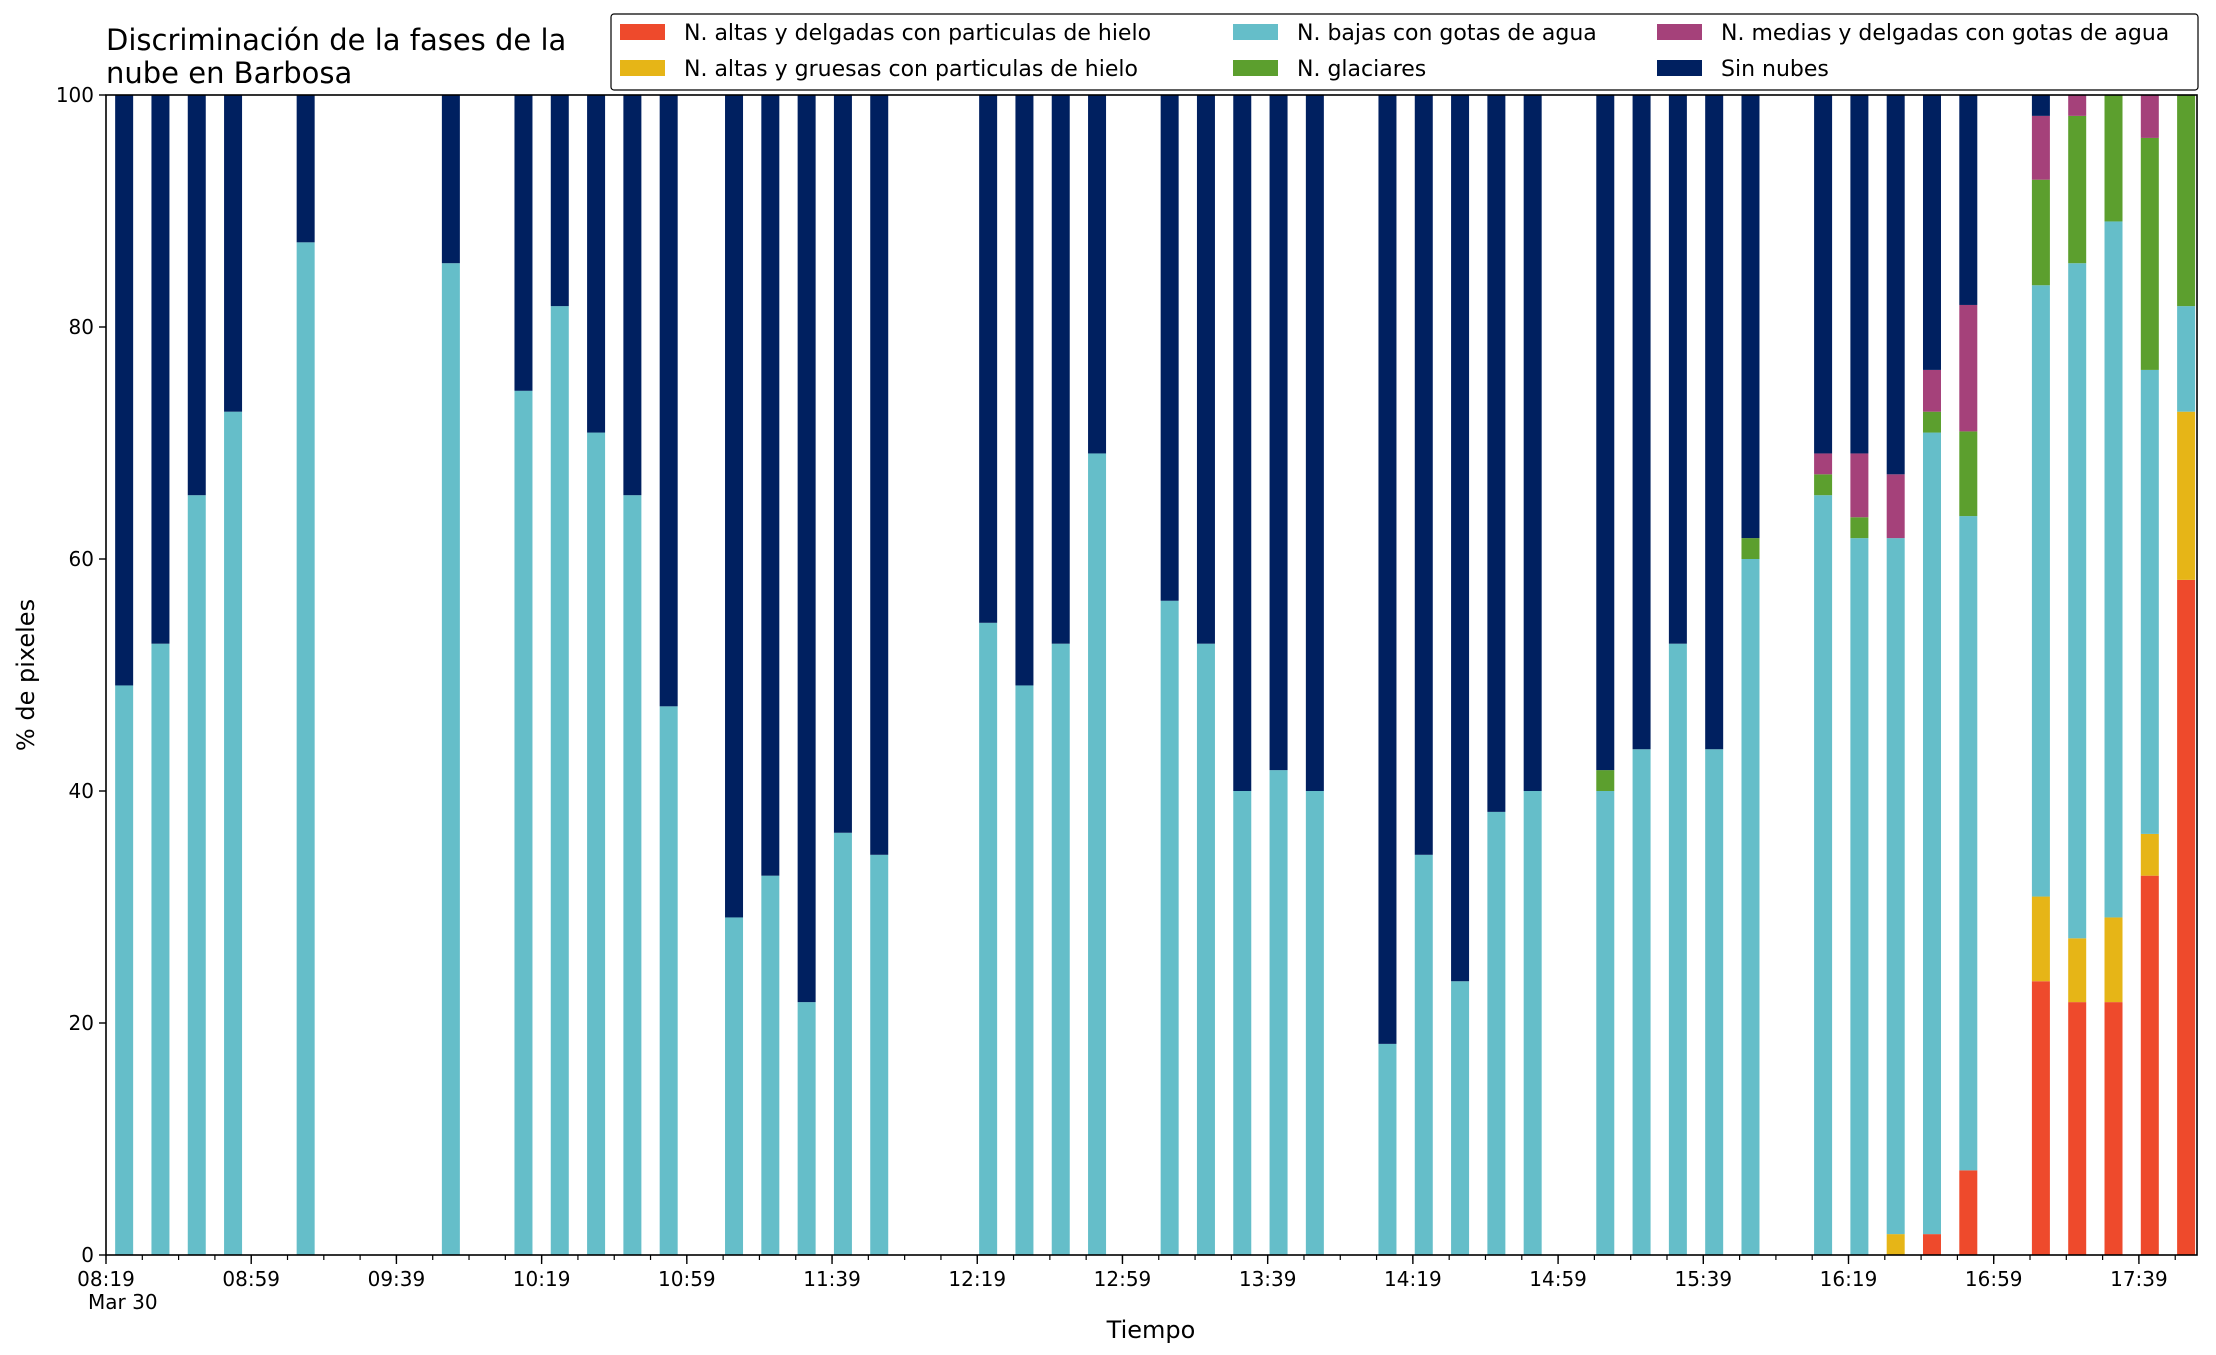 Image resolution: width=2216 pixels, height=1355 pixels. I want to click on y-tick-label: 40, so click(81, 791).